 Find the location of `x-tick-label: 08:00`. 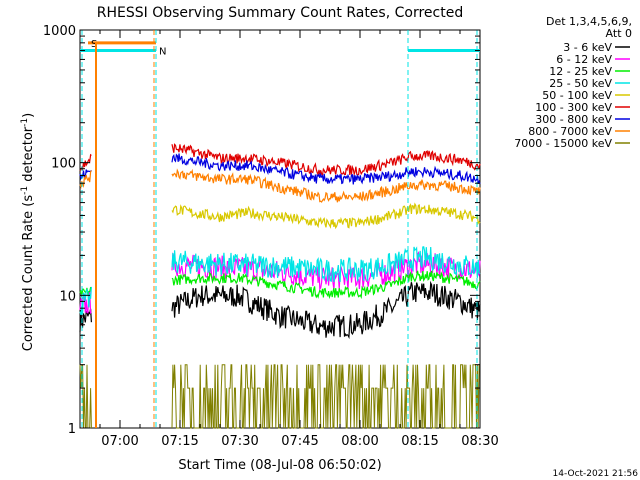

x-tick-label: 08:00 is located at coordinates (359, 441).